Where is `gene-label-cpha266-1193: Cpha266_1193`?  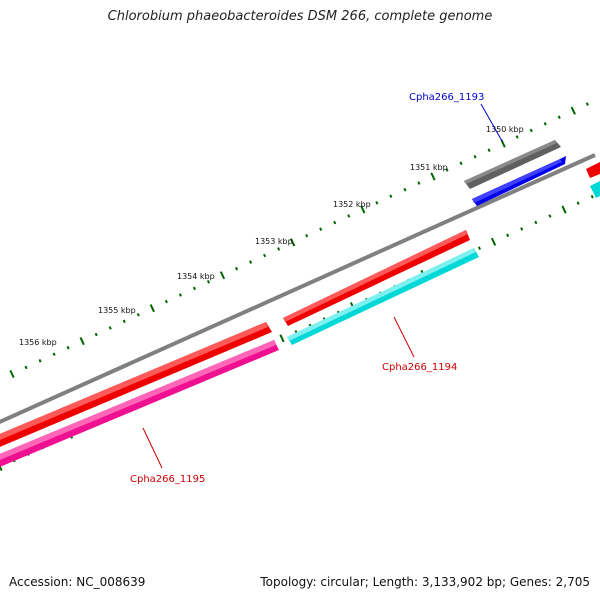 gene-label-cpha266-1193: Cpha266_1193 is located at coordinates (446, 97).